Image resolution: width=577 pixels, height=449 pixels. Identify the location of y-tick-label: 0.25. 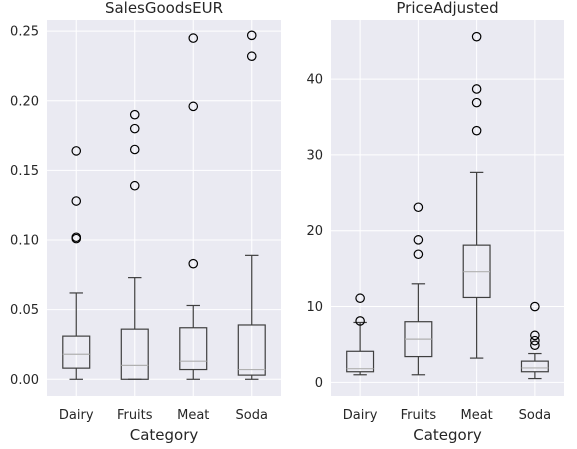
(24, 32).